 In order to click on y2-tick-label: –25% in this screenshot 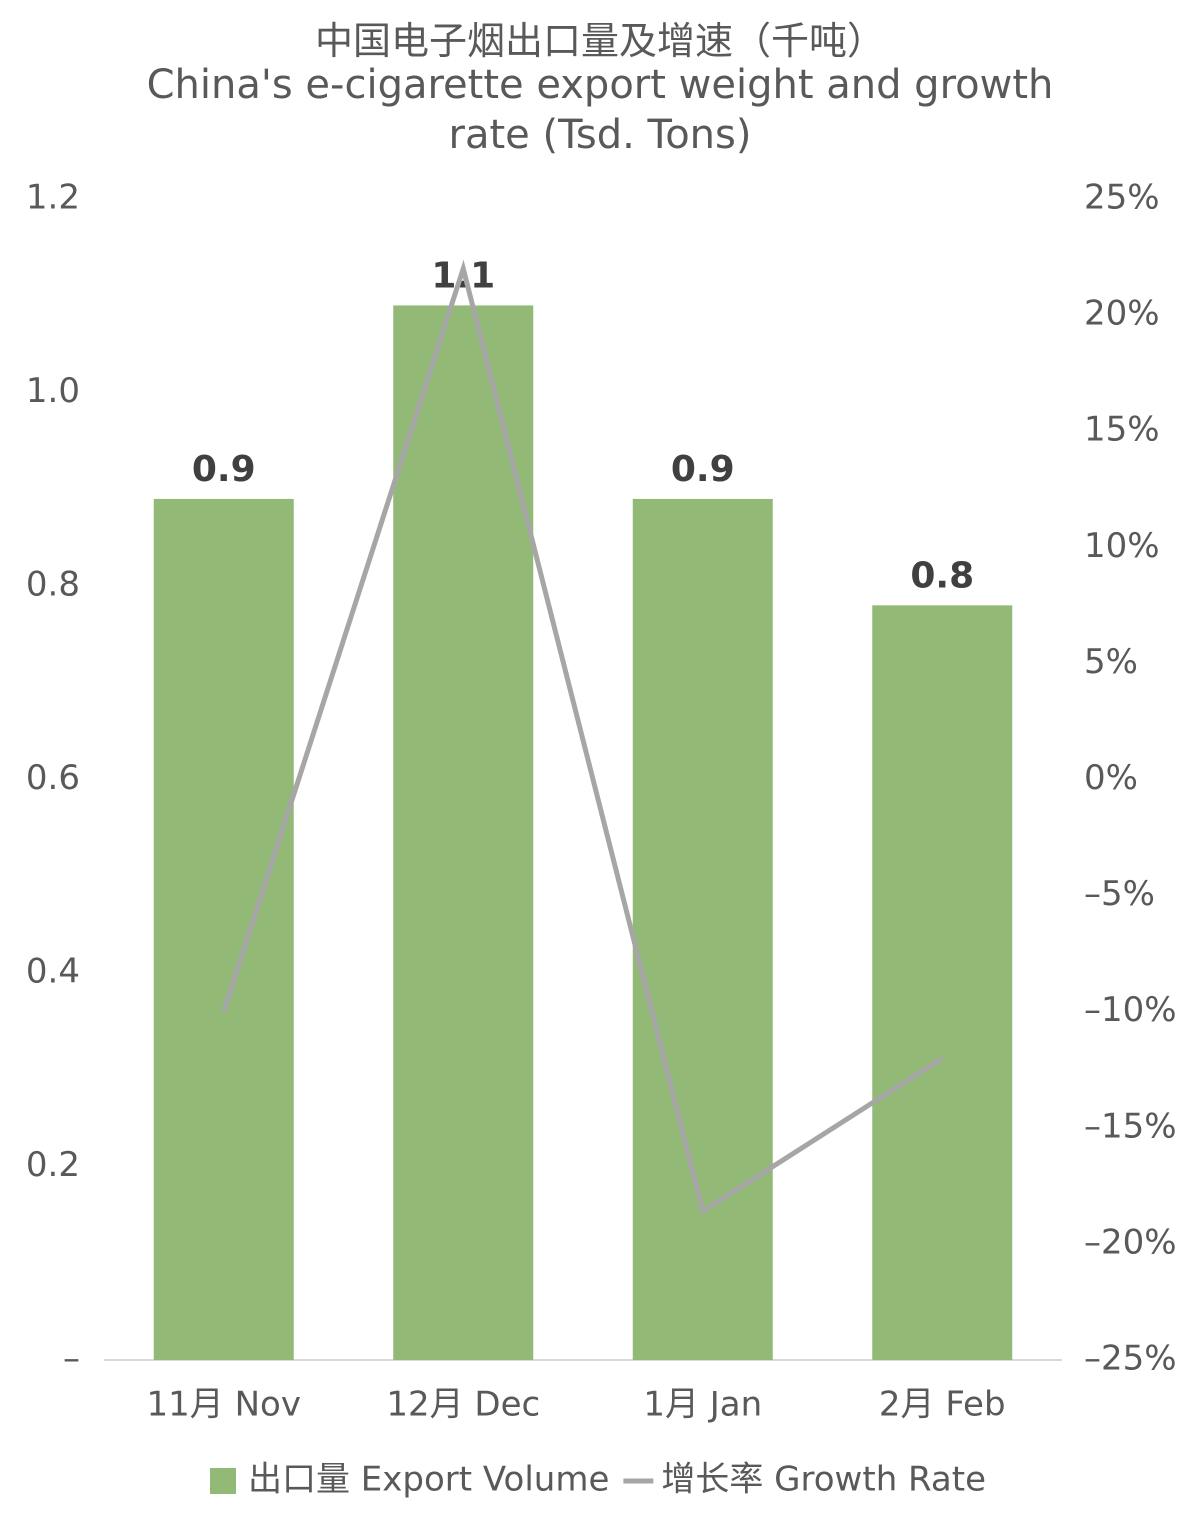, I will do `click(1130, 1359)`.